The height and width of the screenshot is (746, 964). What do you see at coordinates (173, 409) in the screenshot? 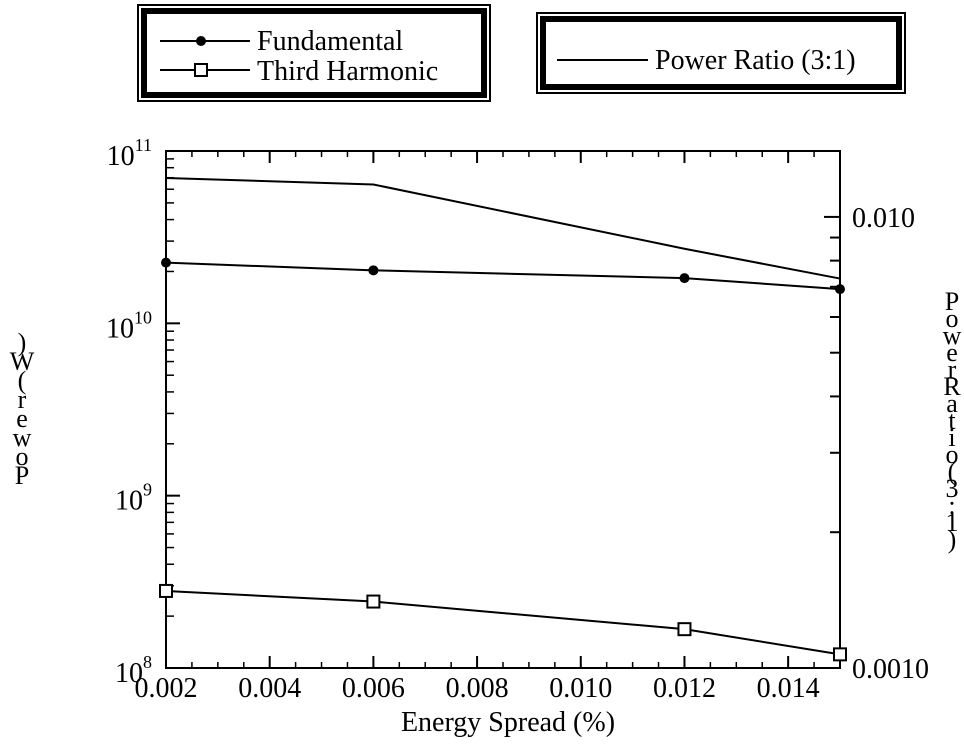
I see `y-left-axis-ticks` at bounding box center [173, 409].